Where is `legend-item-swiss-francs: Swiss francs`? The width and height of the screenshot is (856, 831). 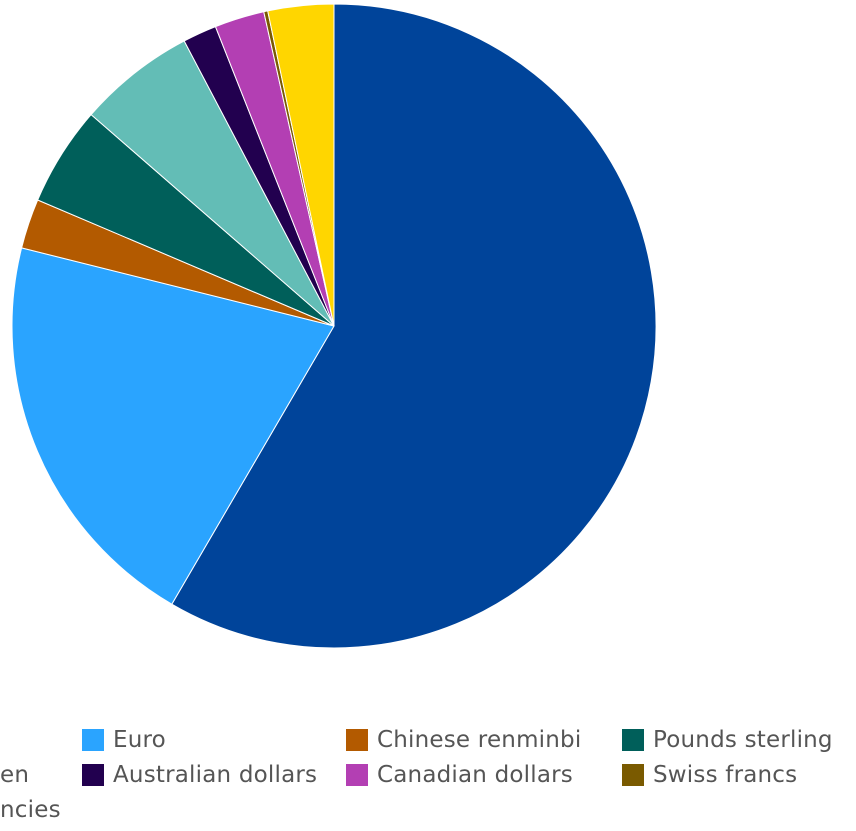
legend-item-swiss-francs: Swiss francs is located at coordinates (709, 775).